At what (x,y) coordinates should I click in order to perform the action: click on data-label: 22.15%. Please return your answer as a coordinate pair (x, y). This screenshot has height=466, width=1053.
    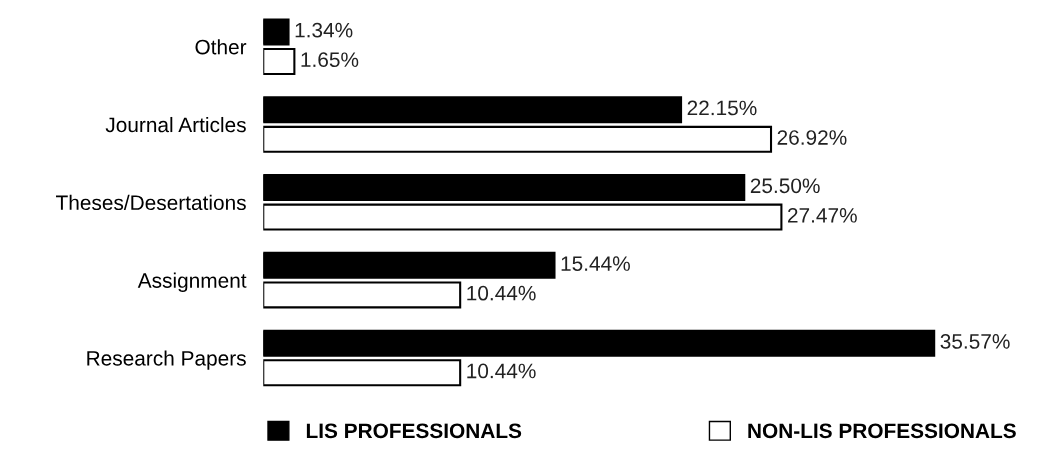
    Looking at the image, I should click on (722, 108).